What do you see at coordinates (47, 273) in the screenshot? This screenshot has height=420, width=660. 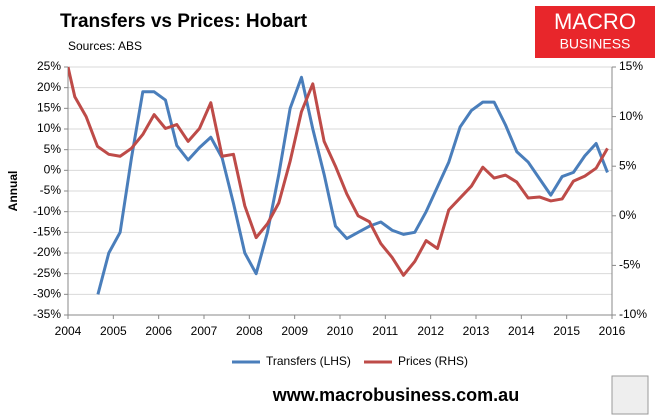 I see `y-tick-label: -25%` at bounding box center [47, 273].